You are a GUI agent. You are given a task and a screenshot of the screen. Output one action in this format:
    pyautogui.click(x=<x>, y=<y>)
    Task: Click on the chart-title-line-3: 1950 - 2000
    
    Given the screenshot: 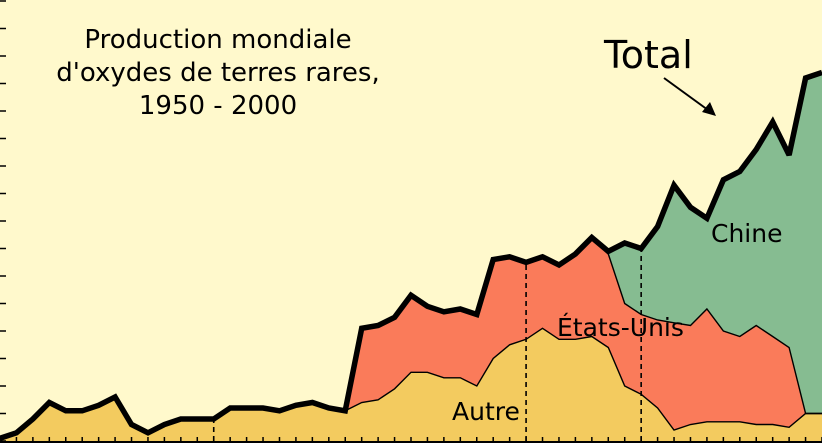 What is the action you would take?
    pyautogui.click(x=218, y=106)
    